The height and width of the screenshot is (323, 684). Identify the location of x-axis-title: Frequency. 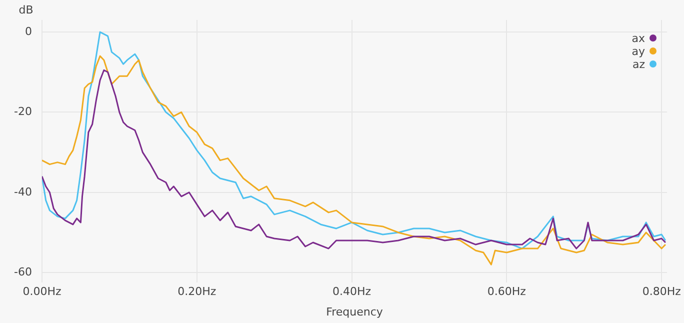
(355, 311).